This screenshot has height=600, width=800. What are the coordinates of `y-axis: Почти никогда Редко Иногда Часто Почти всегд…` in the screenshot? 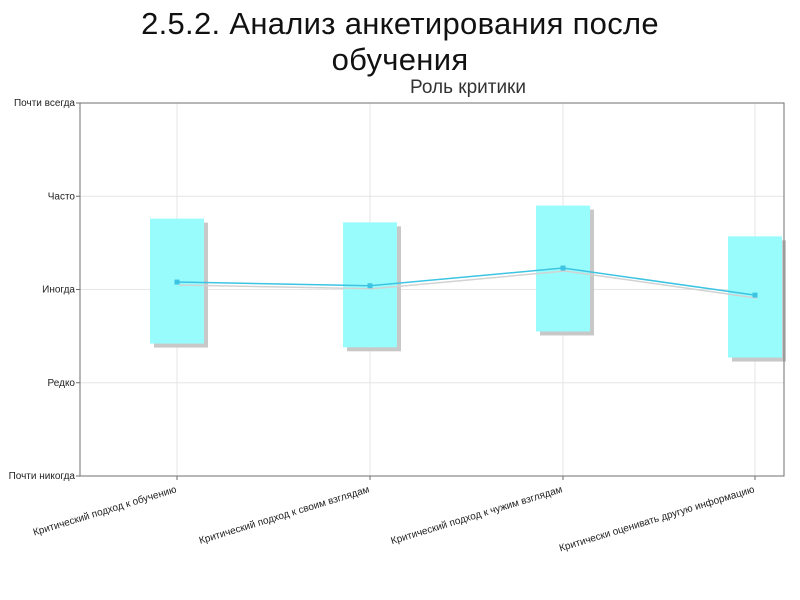 It's located at (44, 290).